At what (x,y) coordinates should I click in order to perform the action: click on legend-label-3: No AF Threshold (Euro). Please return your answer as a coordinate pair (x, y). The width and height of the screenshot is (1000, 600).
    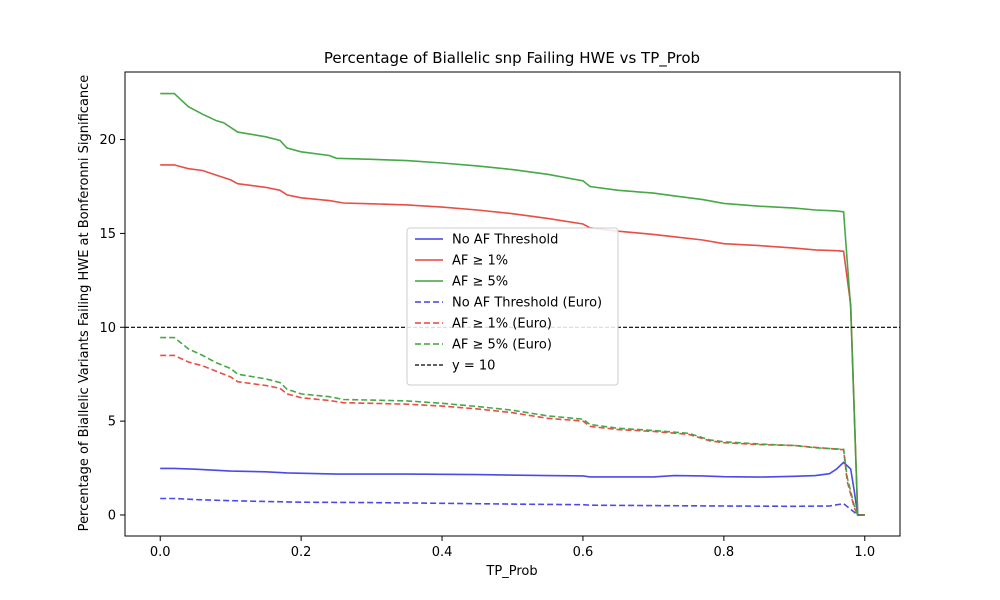
    Looking at the image, I should click on (527, 303).